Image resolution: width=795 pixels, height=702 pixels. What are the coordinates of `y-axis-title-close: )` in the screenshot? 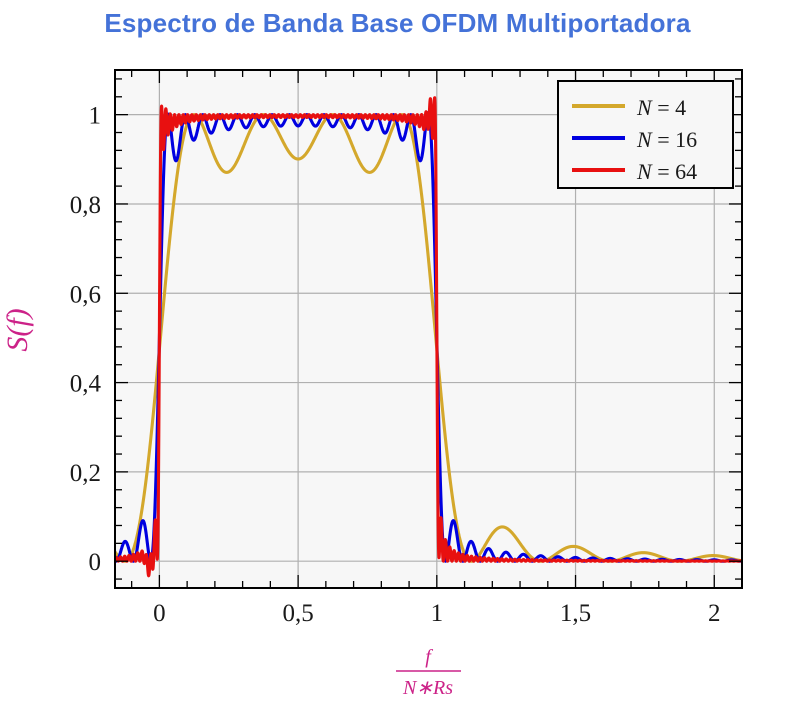 It's located at (17, 314).